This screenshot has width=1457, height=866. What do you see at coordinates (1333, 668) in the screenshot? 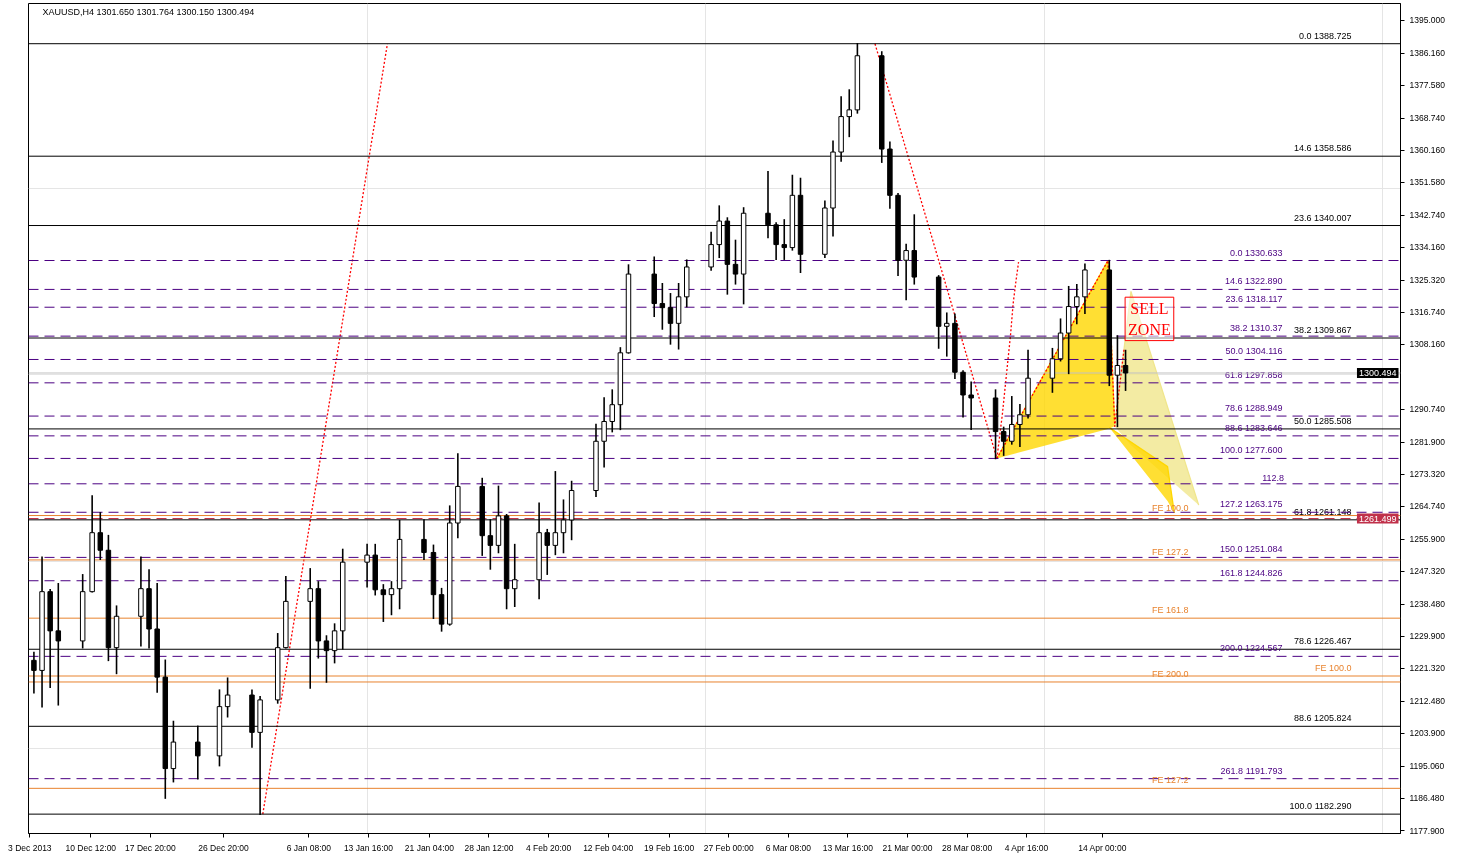
I see `ref-line-label: FE 100.0` at bounding box center [1333, 668].